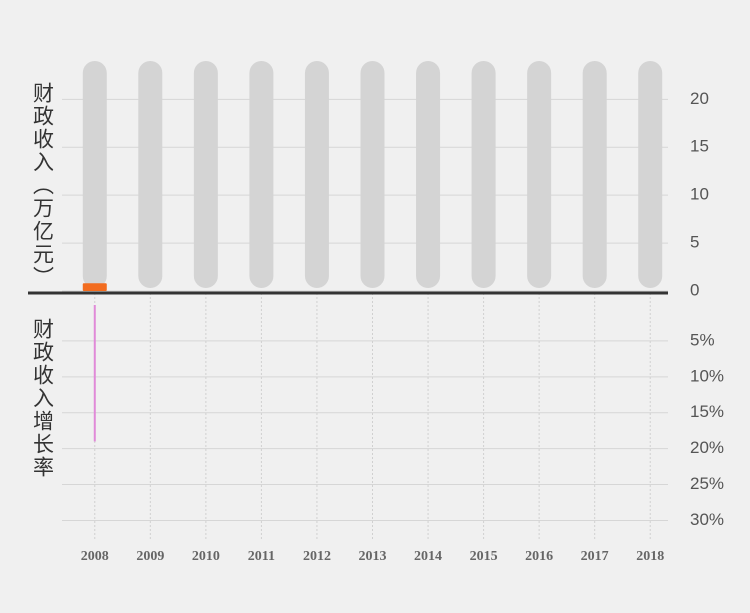 The image size is (750, 613). Describe the element at coordinates (702, 339) in the screenshot. I see `y2-tick-label: 5%` at that location.